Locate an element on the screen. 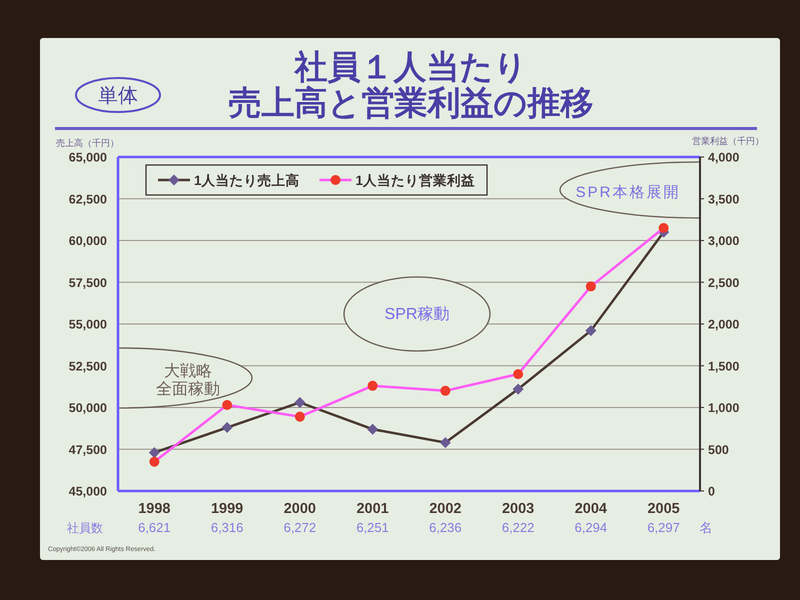  x-tick-label: 1998 is located at coordinates (154, 509).